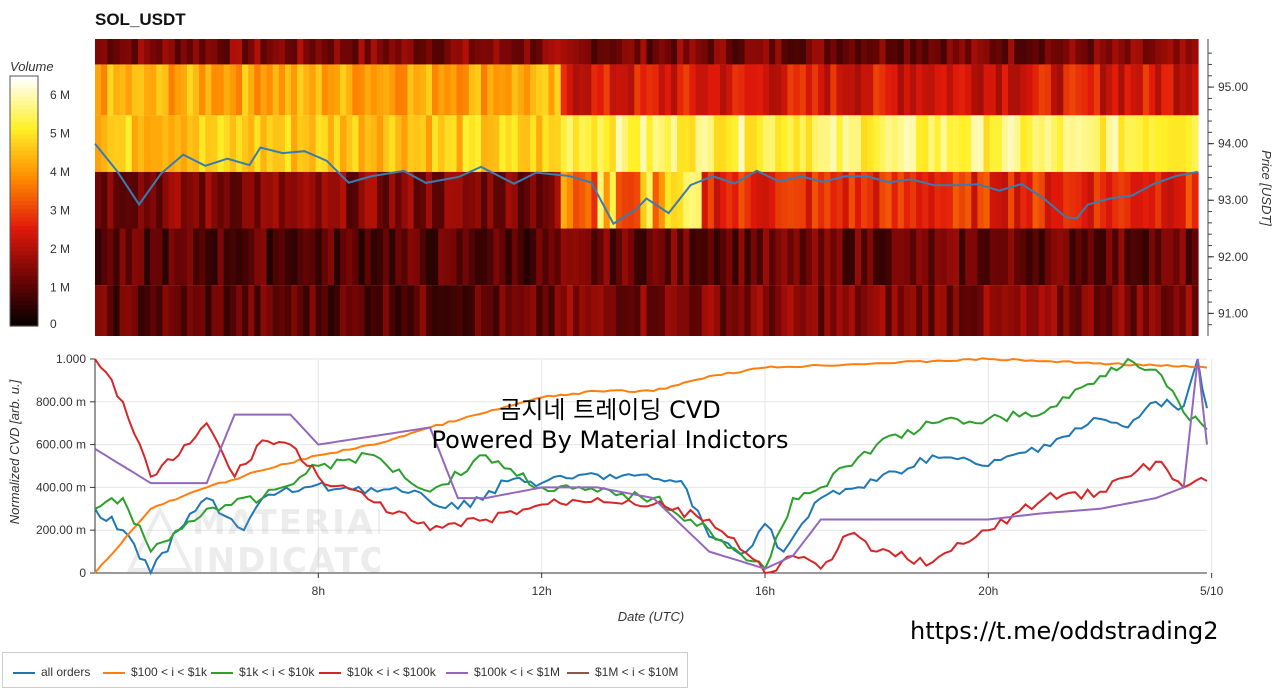 The height and width of the screenshot is (690, 1280). Describe the element at coordinates (155, 672) in the screenshot. I see `legend-item-100-1k: $100 < i < $1k` at that location.